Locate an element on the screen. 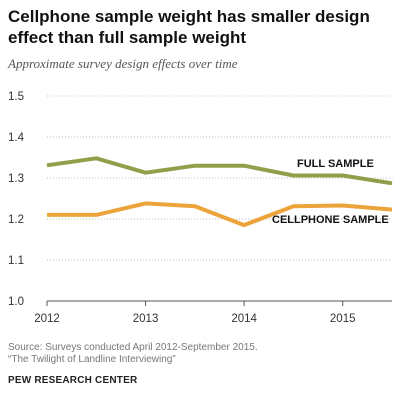 The width and height of the screenshot is (420, 402). cellphone-sample-line is located at coordinates (220, 214).